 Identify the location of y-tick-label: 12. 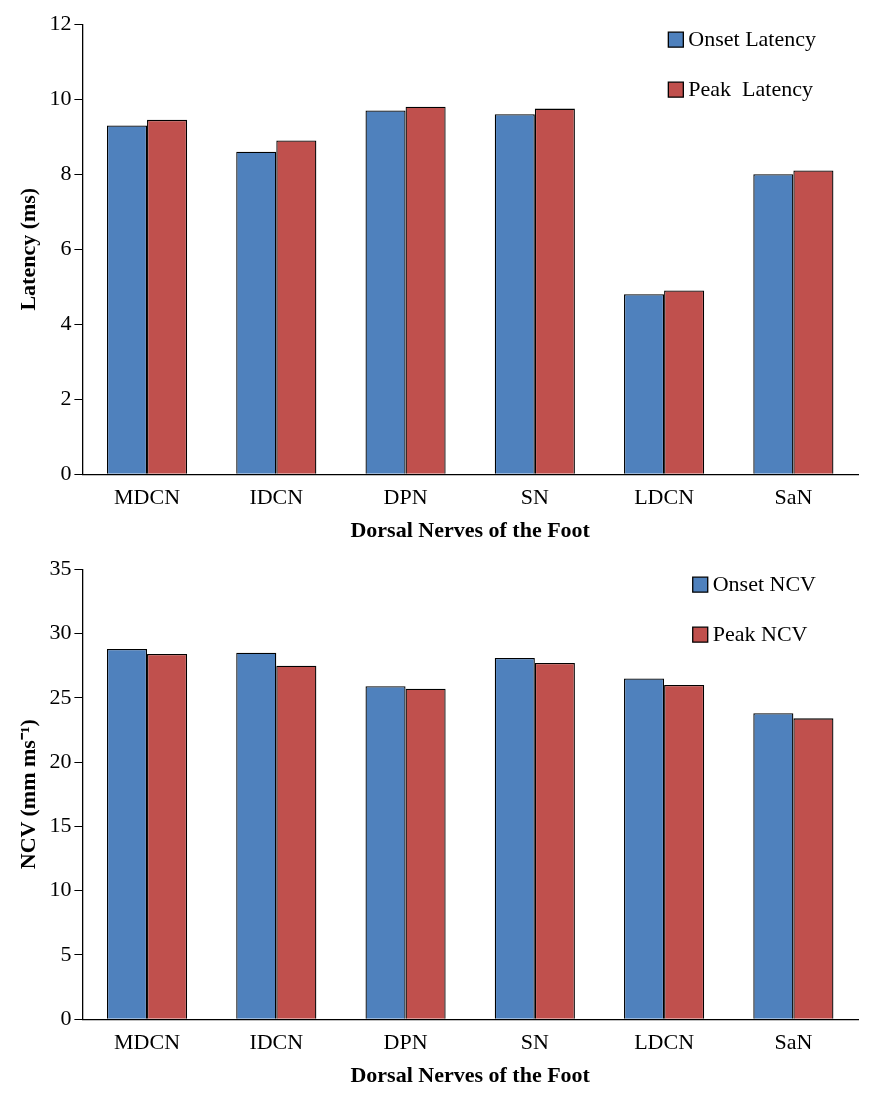
(60, 22).